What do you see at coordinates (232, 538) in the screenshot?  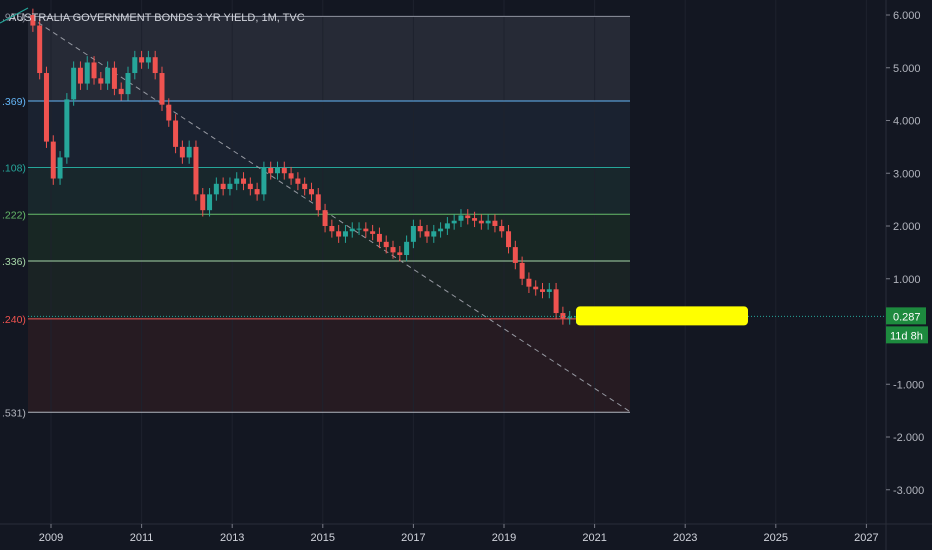 I see `x-tick-label: 2013` at bounding box center [232, 538].